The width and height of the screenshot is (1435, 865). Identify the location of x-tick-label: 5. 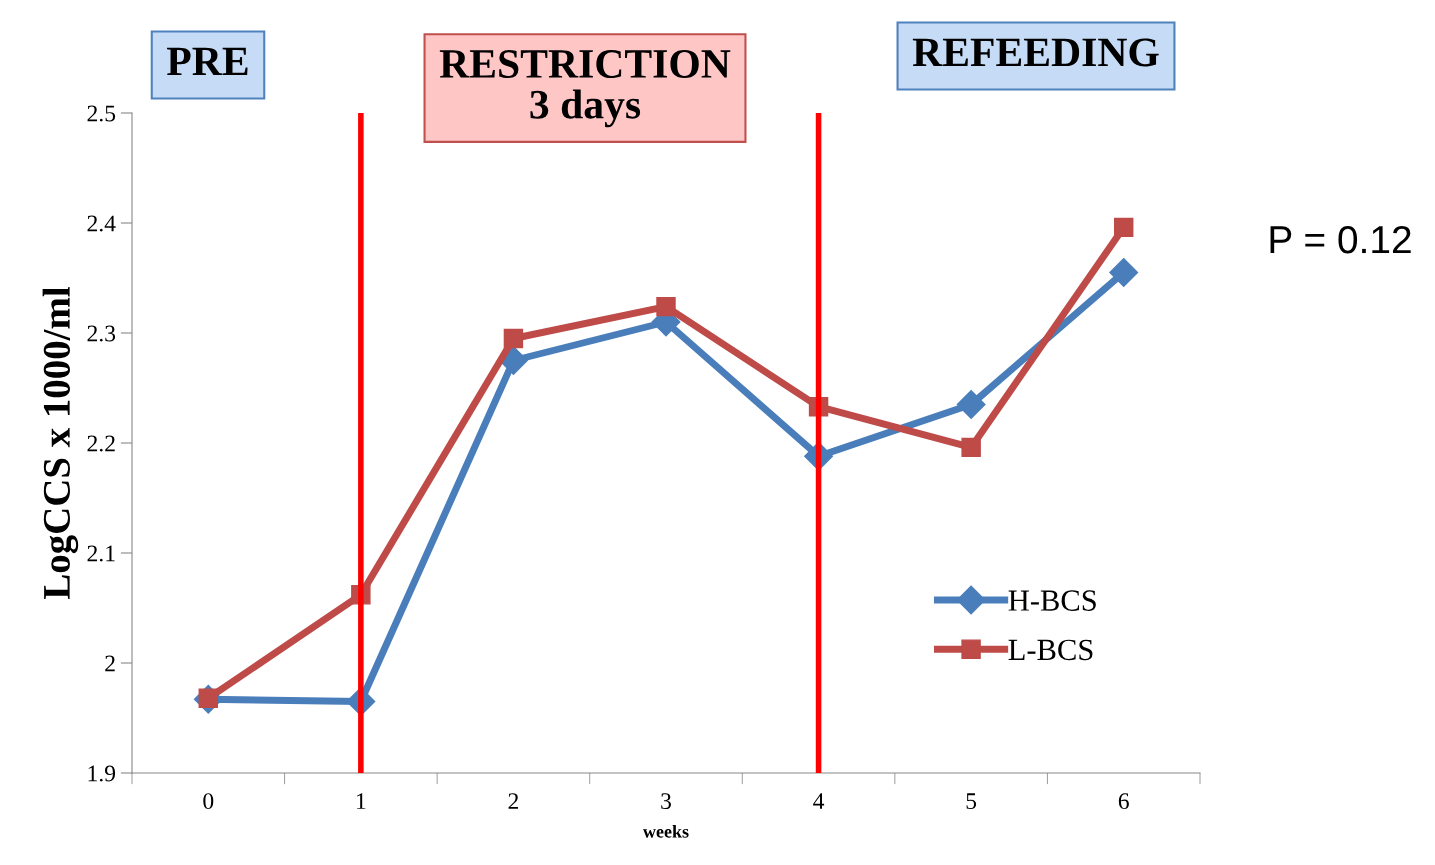
(971, 801).